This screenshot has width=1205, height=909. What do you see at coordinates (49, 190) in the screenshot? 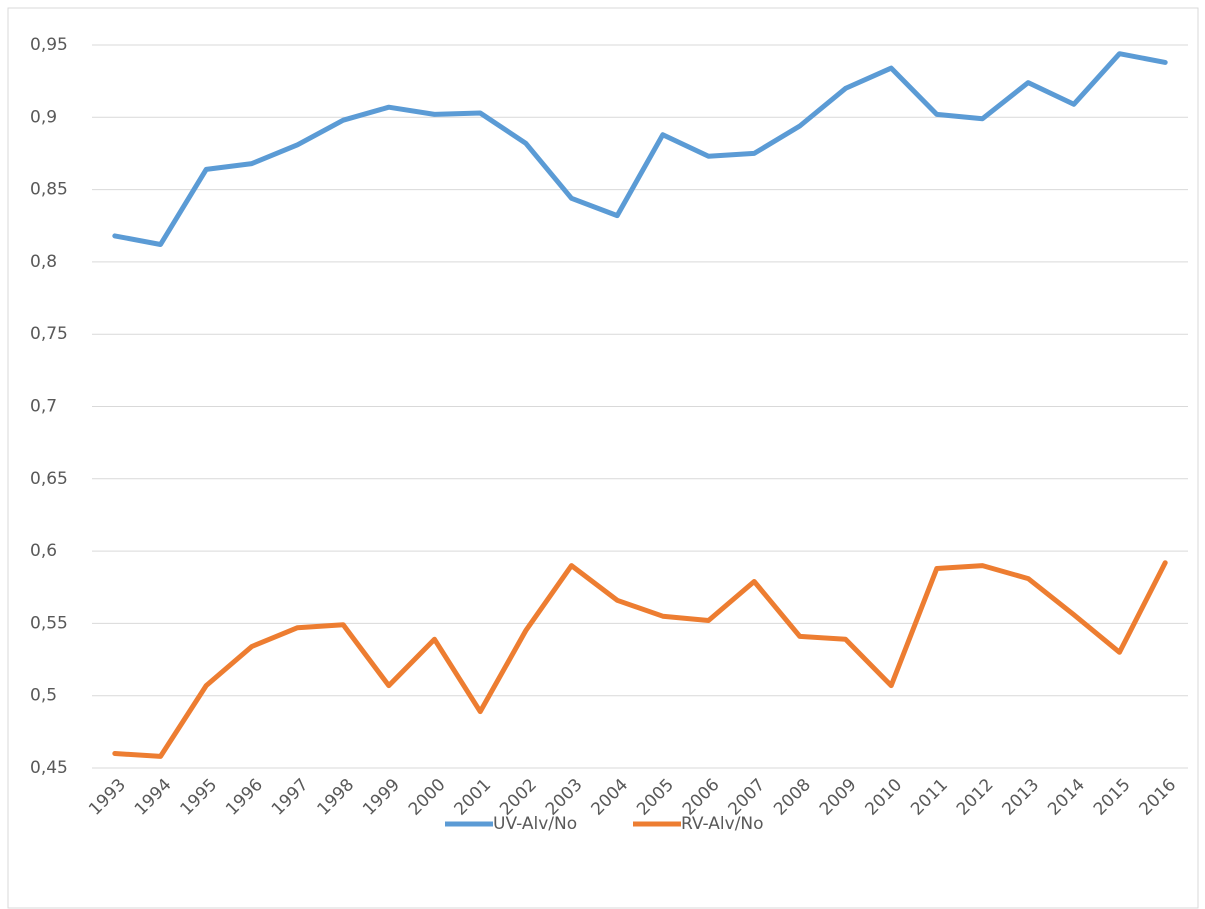
I see `y-tick-label: 0,85` at bounding box center [49, 190].